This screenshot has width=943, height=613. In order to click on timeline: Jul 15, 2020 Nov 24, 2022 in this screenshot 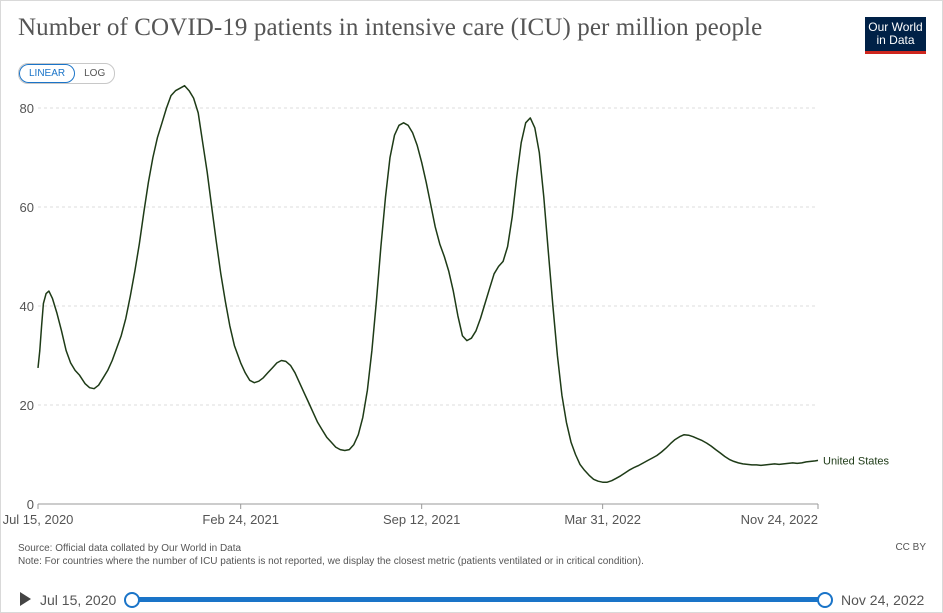, I will do `click(471, 599)`.